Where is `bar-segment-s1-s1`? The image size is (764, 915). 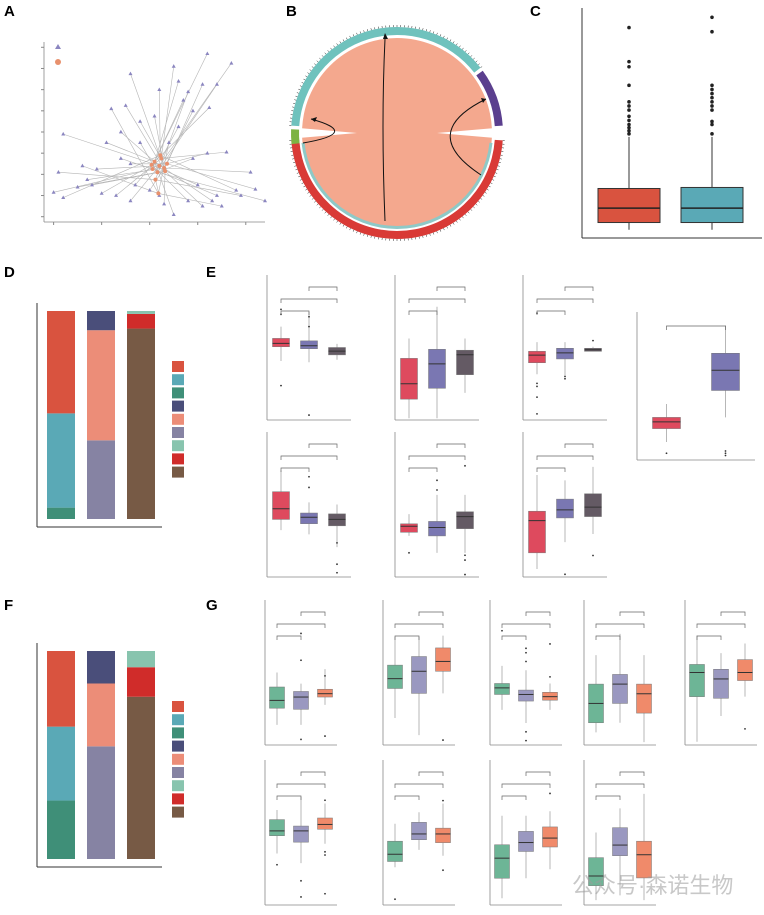
bar-segment-s1-s1 is located at coordinates (61, 362).